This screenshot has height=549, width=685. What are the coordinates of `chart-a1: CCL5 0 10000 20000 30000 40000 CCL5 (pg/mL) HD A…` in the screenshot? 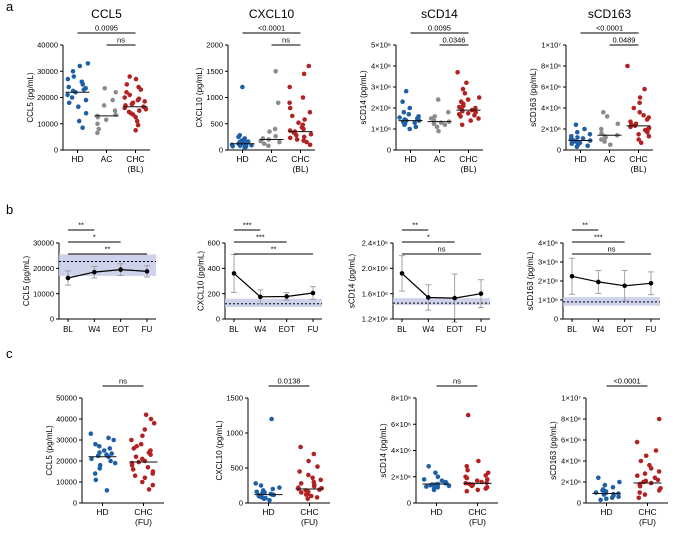 It's located at (88, 90).